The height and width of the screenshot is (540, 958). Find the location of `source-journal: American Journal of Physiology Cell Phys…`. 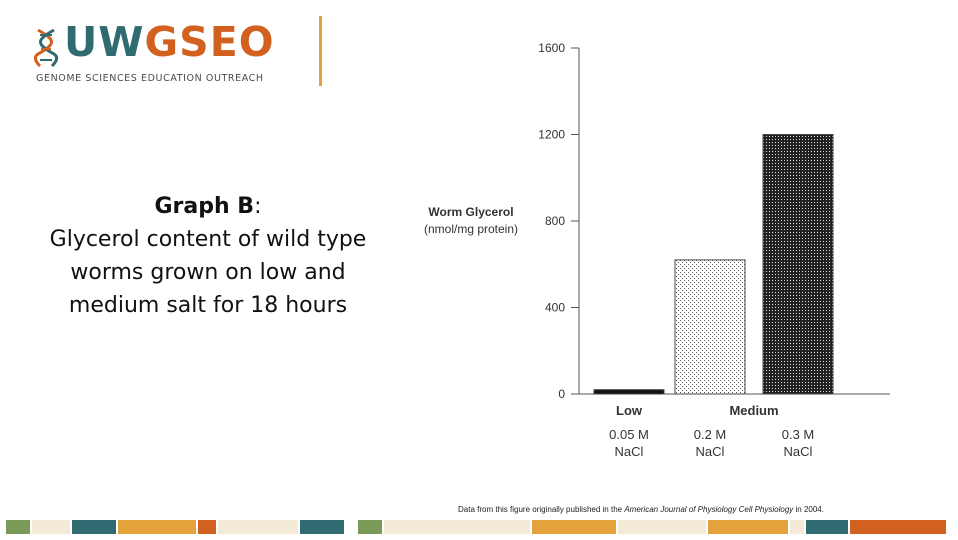

source-journal: American Journal of Physiology Cell Phys… is located at coordinates (709, 509).